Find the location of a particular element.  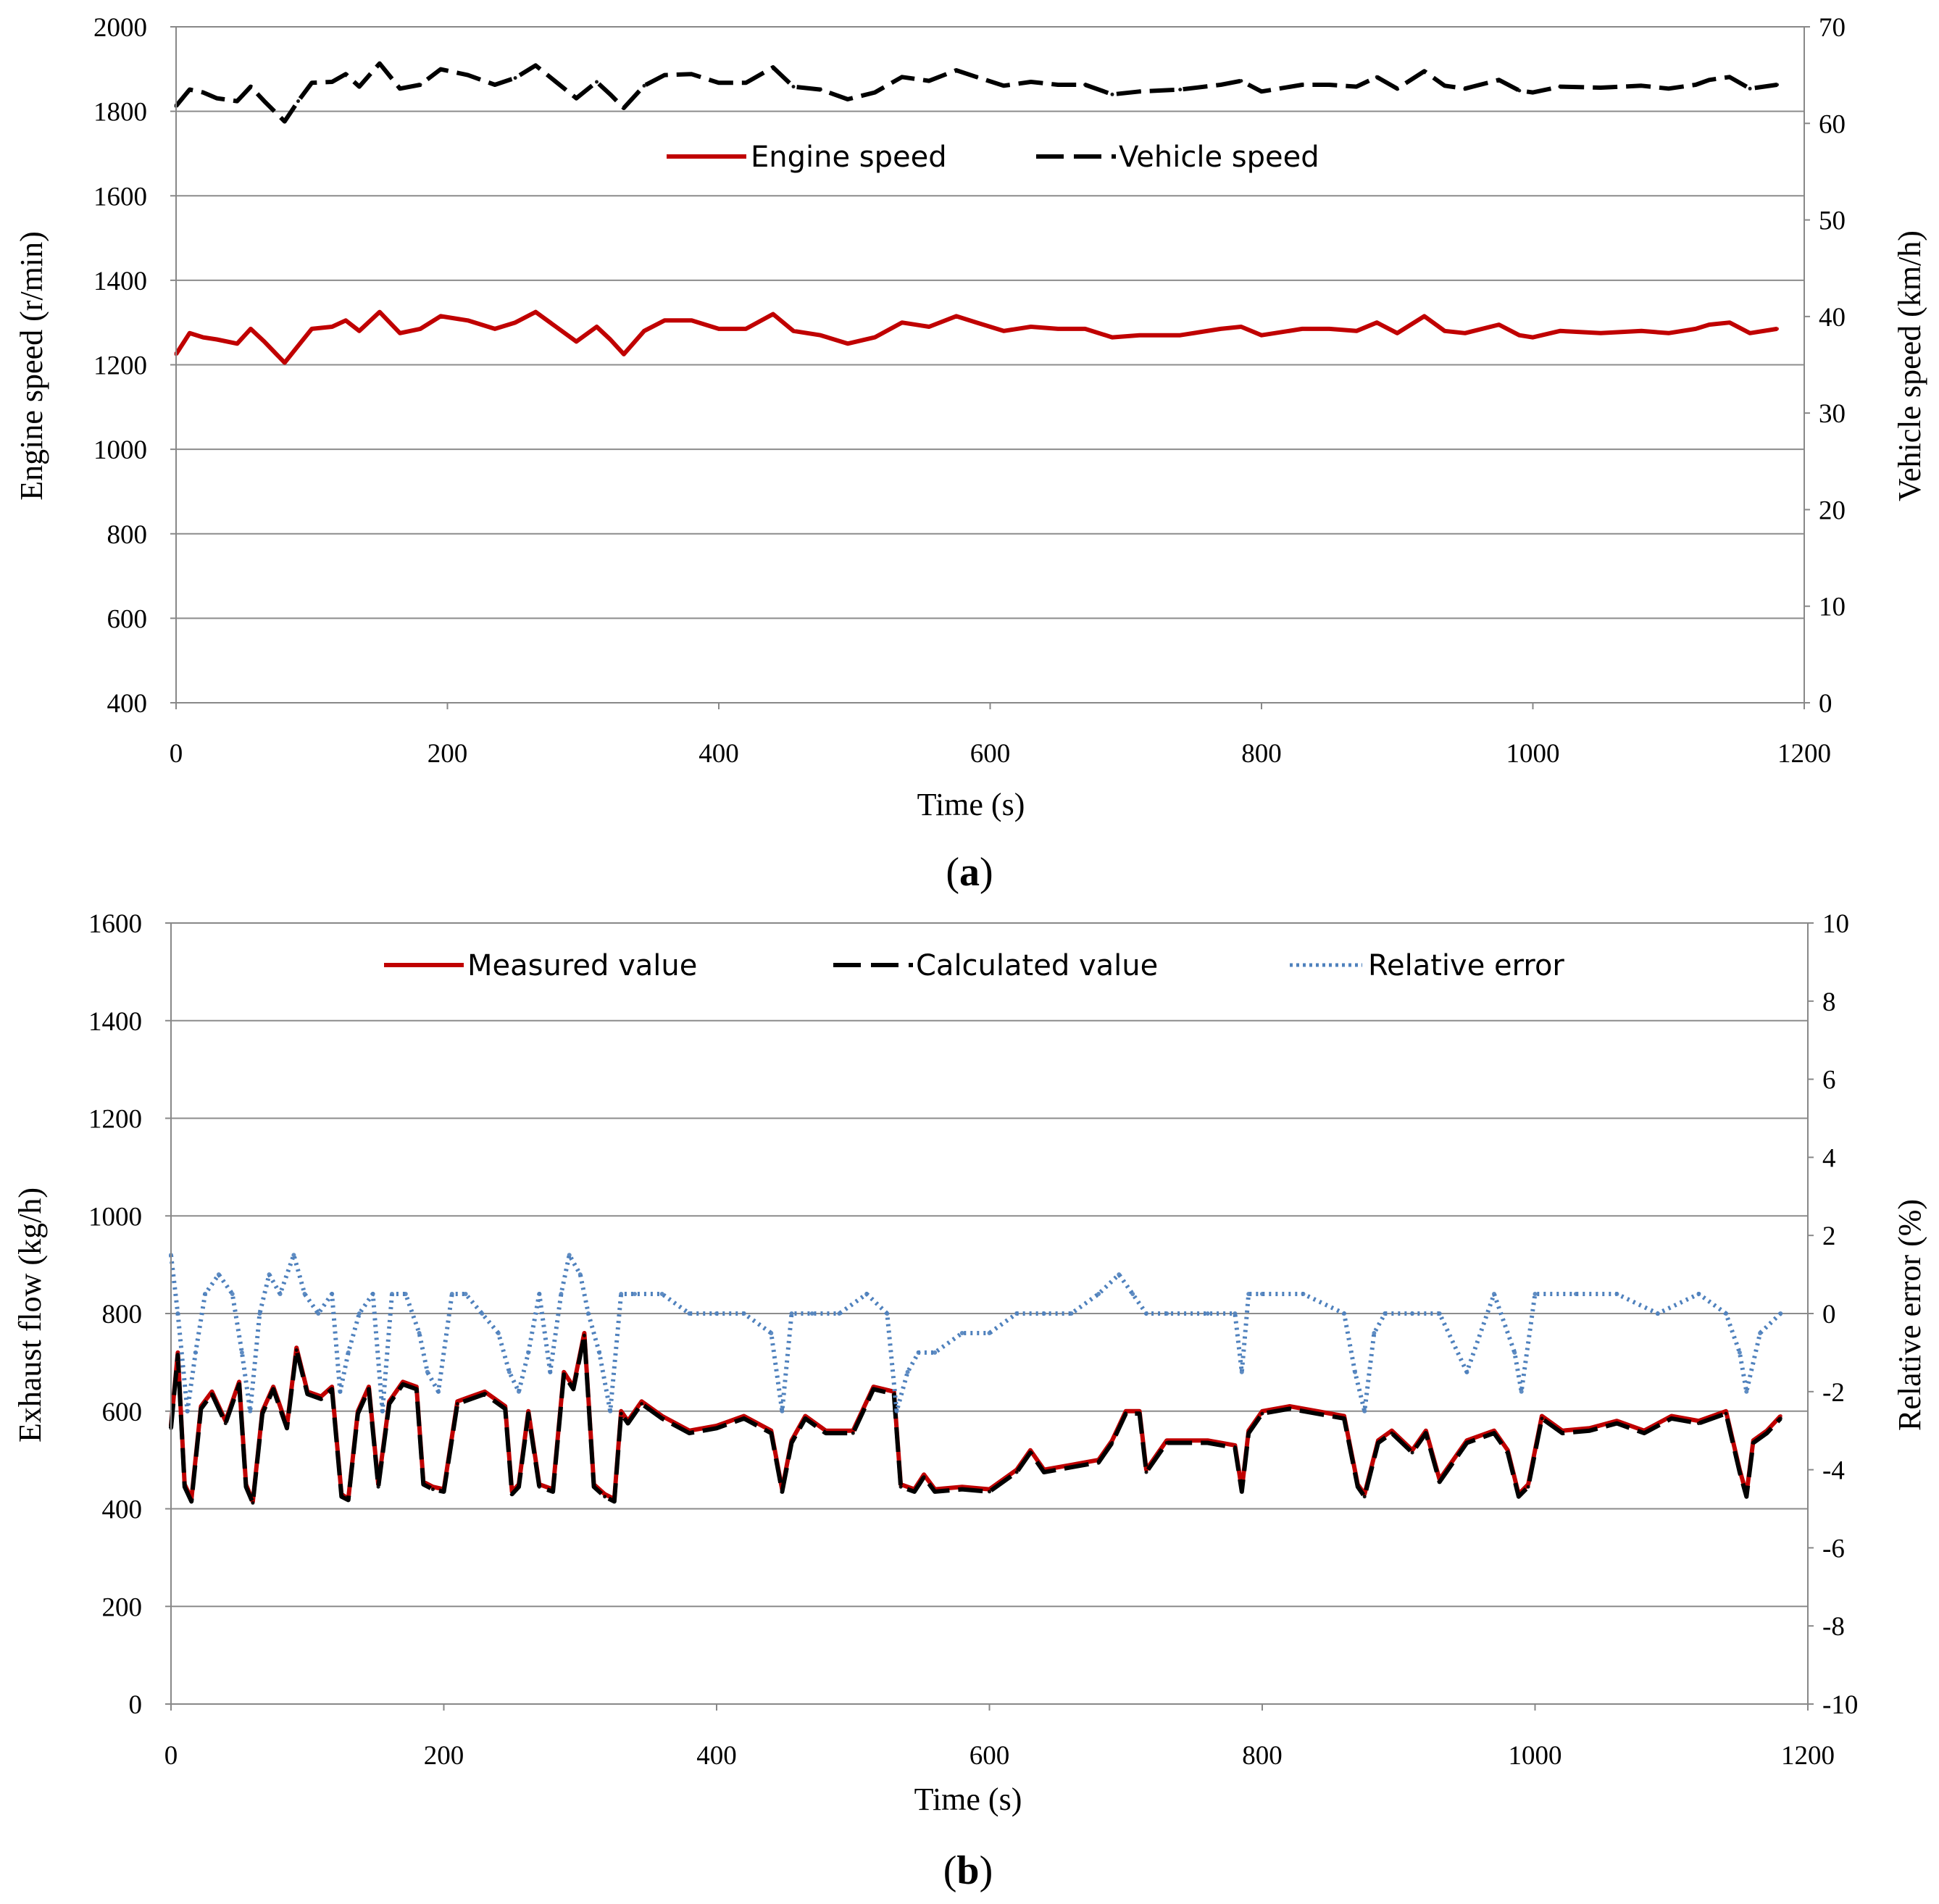

right-axis-tick-label: 20 is located at coordinates (1832, 510).